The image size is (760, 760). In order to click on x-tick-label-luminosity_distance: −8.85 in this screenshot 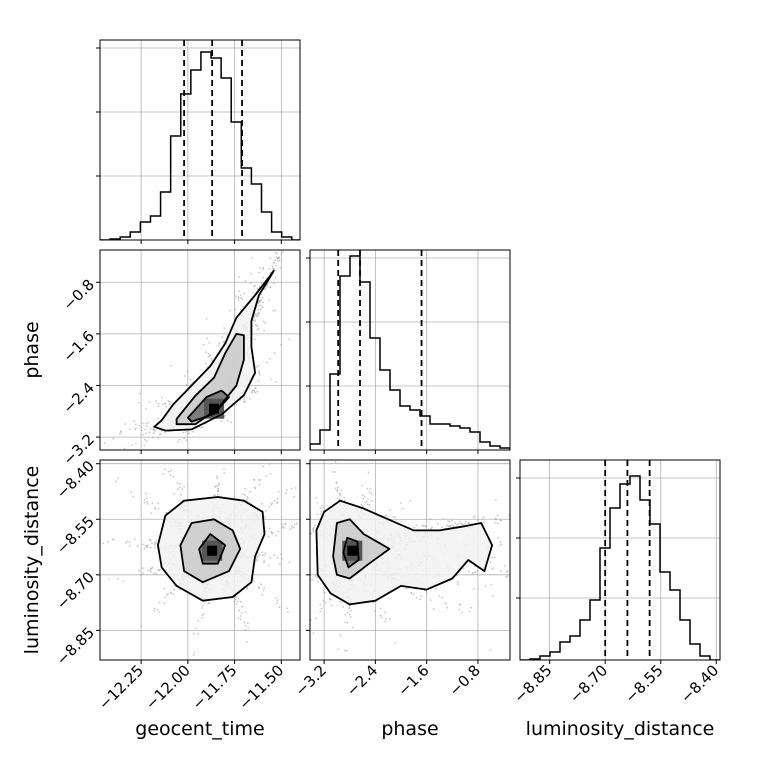, I will do `click(532, 683)`.